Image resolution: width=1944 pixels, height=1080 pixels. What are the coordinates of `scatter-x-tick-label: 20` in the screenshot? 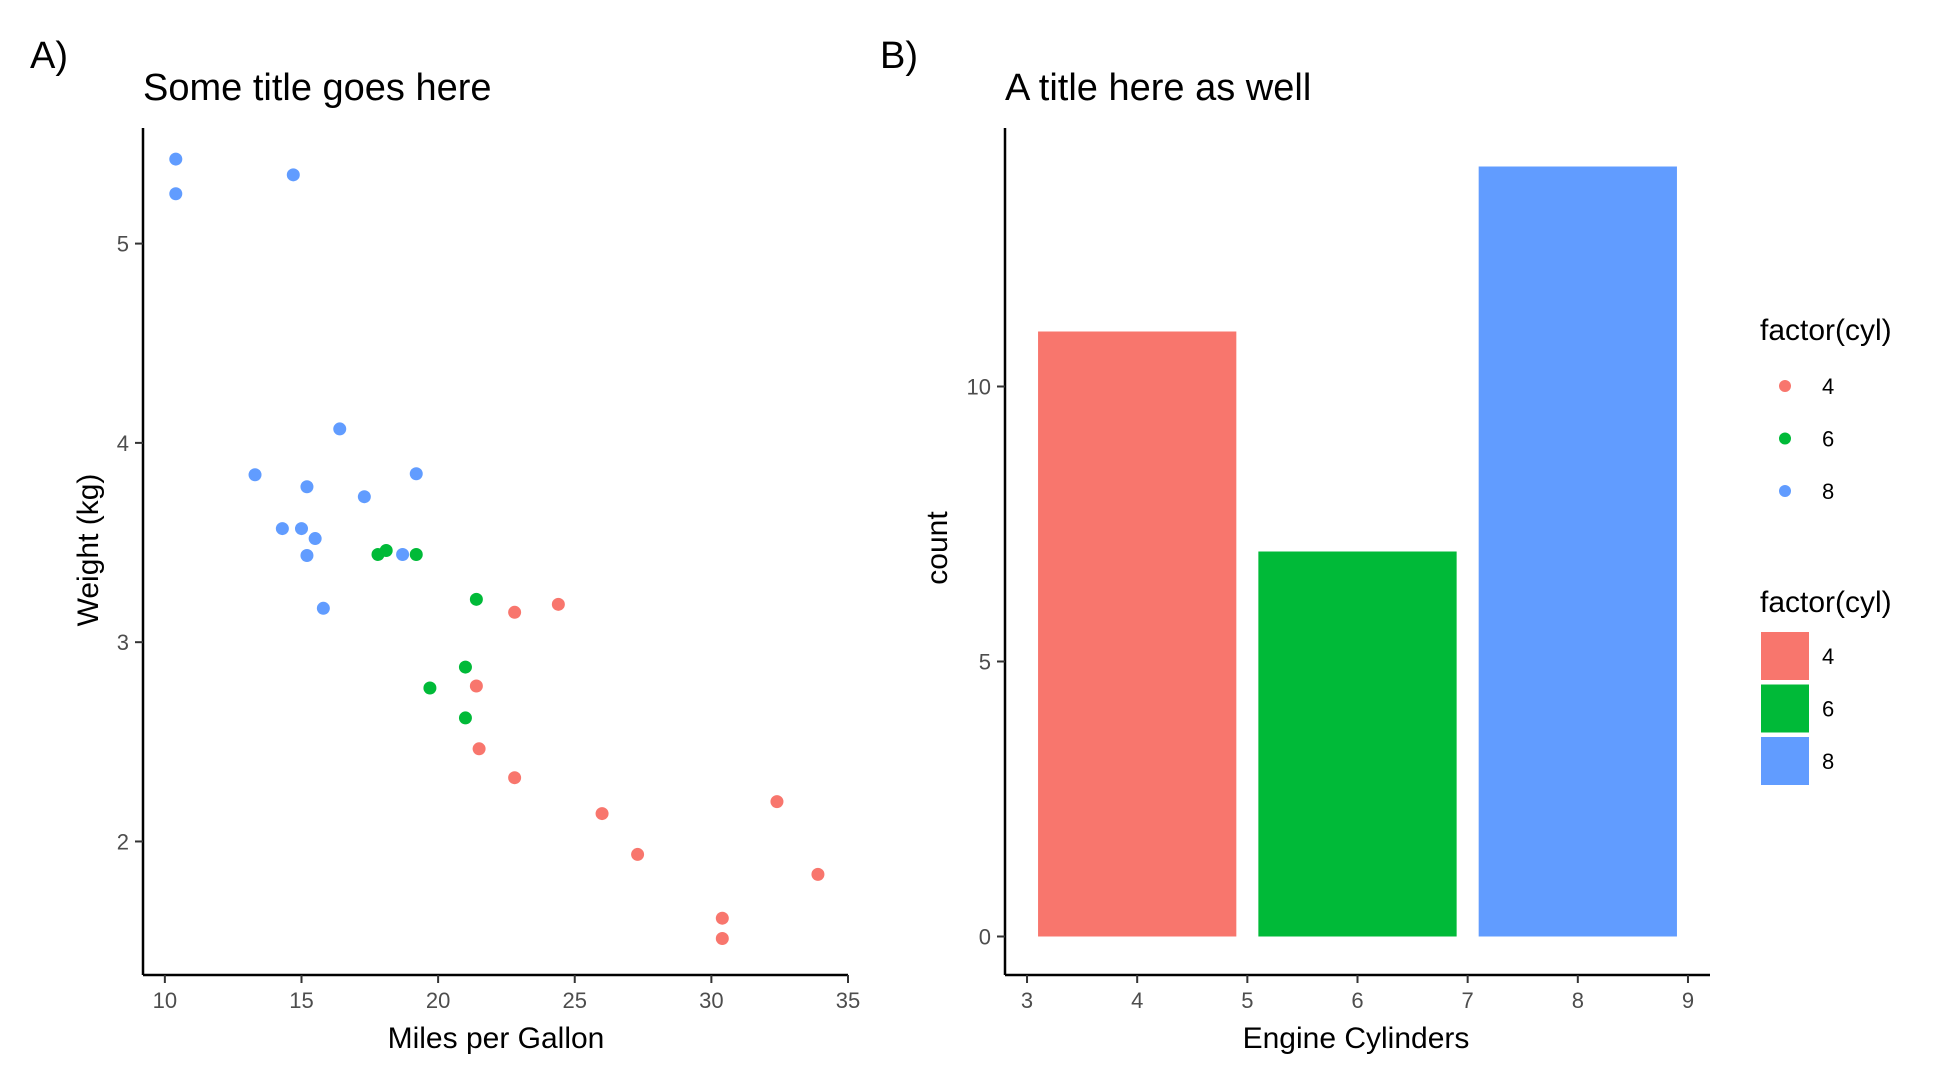 It's located at (438, 1000).